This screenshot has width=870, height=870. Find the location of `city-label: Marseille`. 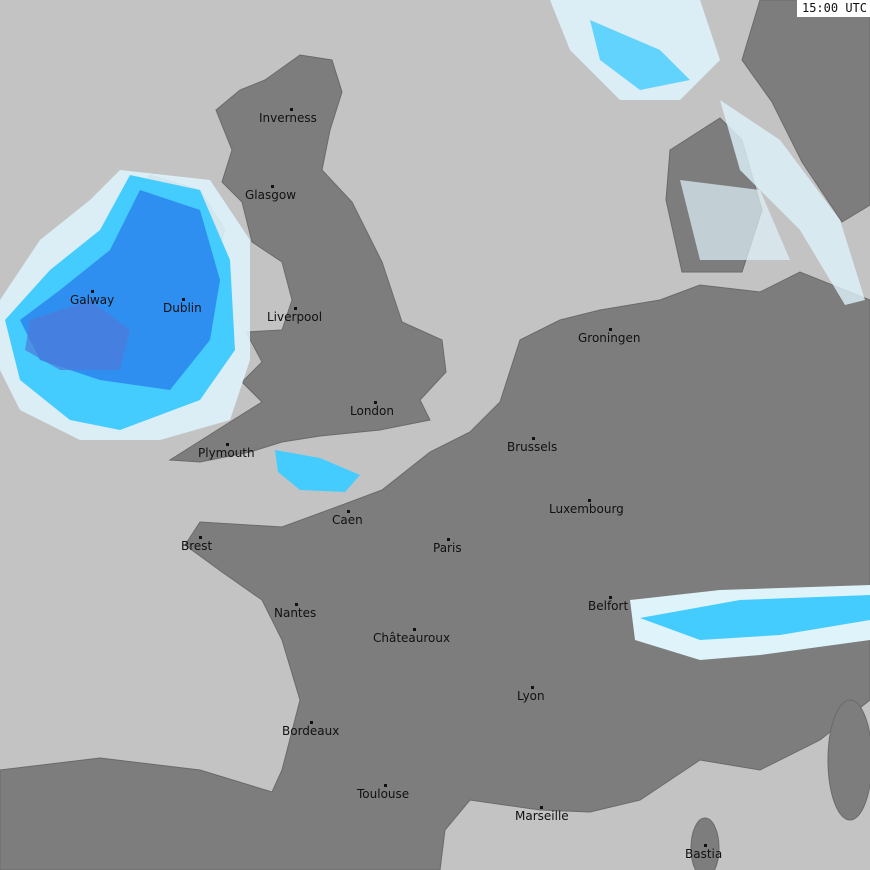

city-label: Marseille is located at coordinates (542, 816).